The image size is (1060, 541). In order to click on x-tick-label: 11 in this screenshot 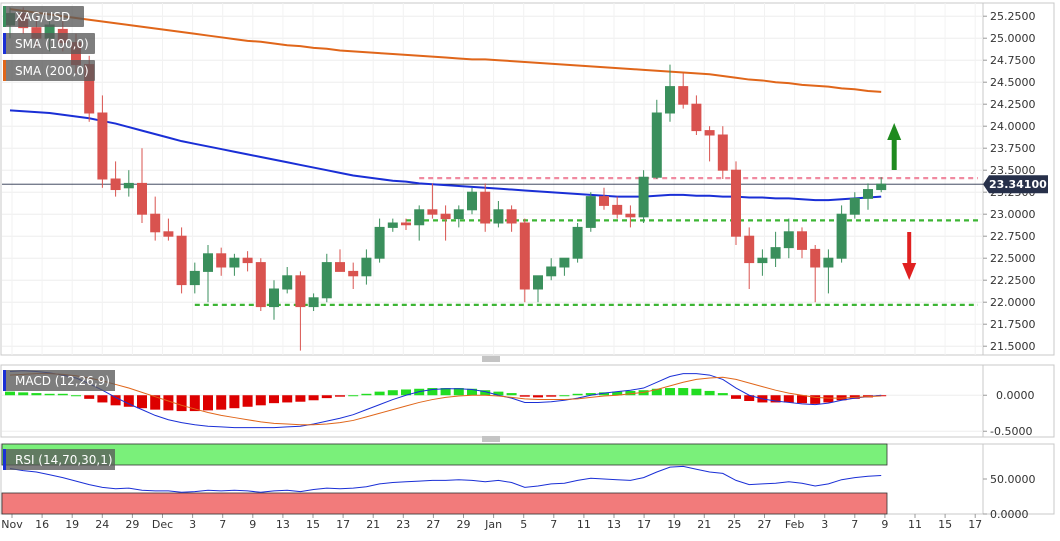, I will do `click(584, 524)`.